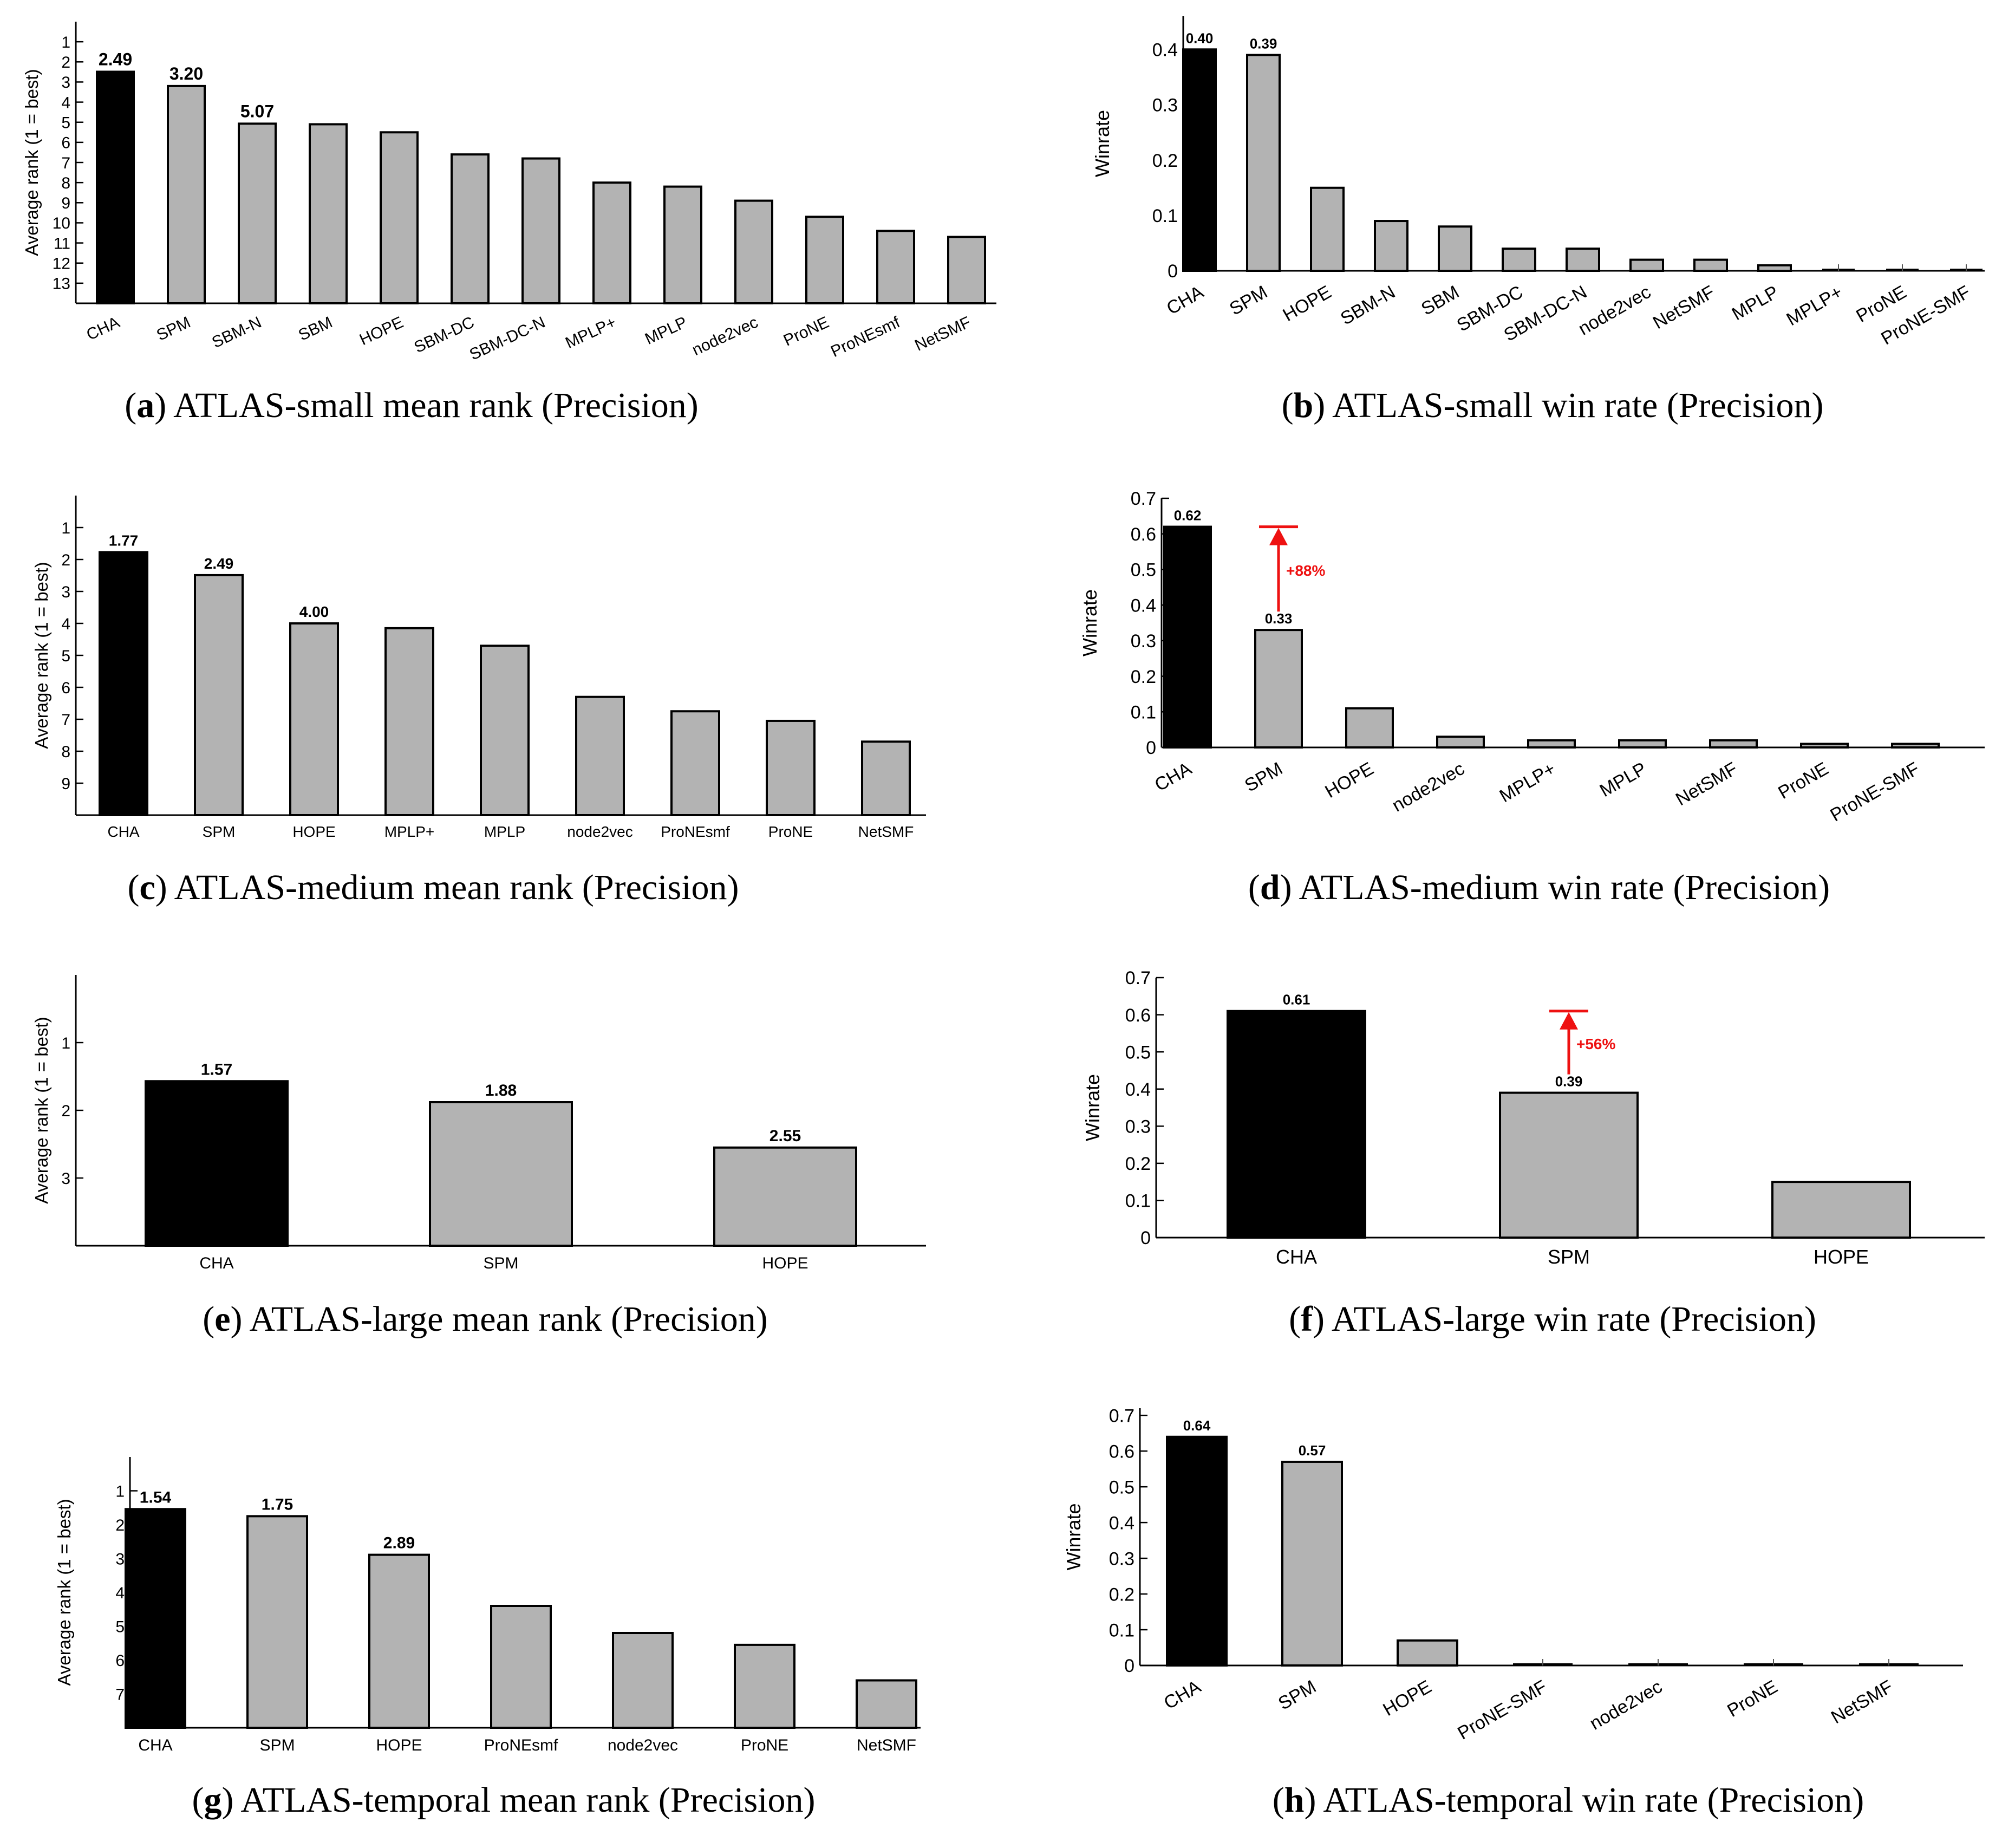  Describe the element at coordinates (1552, 1319) in the screenshot. I see `caption-f: (f) ATLAS-large win rate (Precision)` at that location.